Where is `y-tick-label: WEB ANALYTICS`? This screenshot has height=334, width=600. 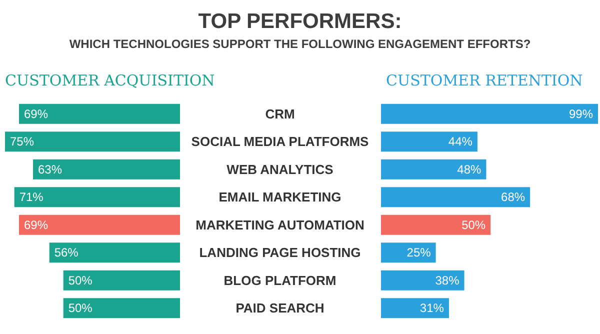
y-tick-label: WEB ANALYTICS is located at coordinates (280, 169).